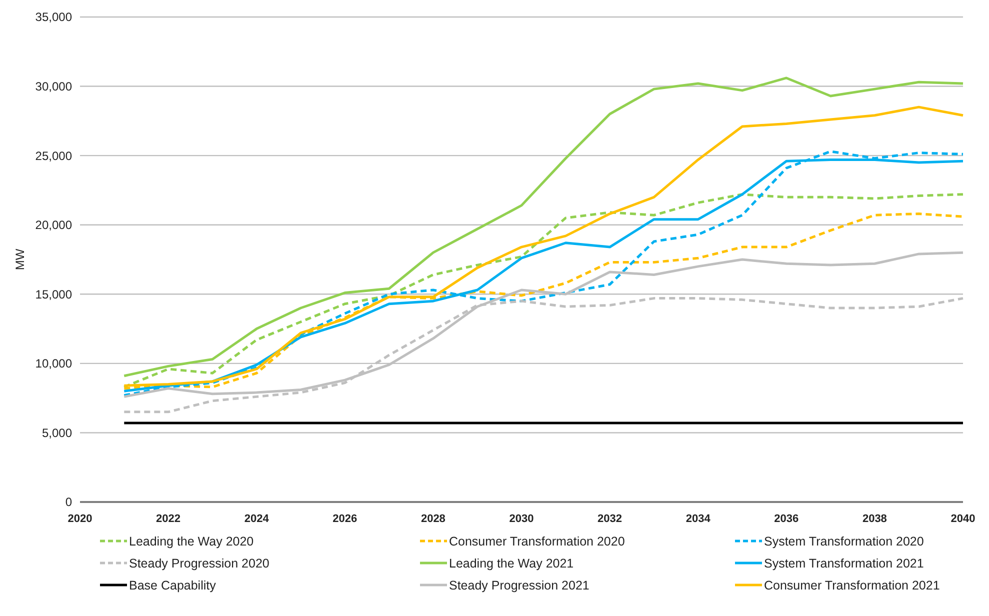 The height and width of the screenshot is (616, 989). I want to click on x-tick-label: 2022, so click(168, 519).